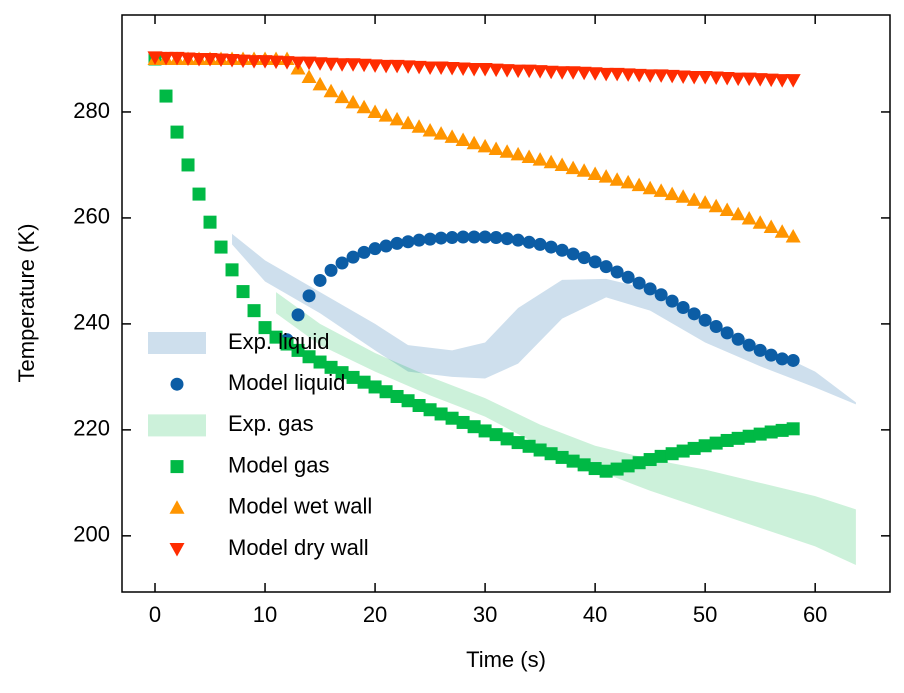  Describe the element at coordinates (705, 614) in the screenshot. I see `x-tick-label: 50` at that location.